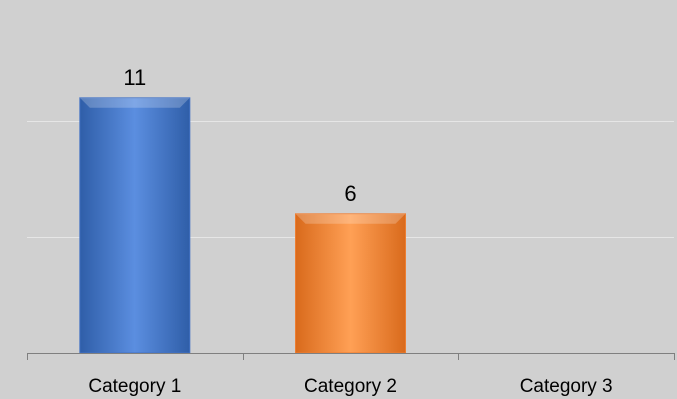  I want to click on data-label-1: 11, so click(134, 77).